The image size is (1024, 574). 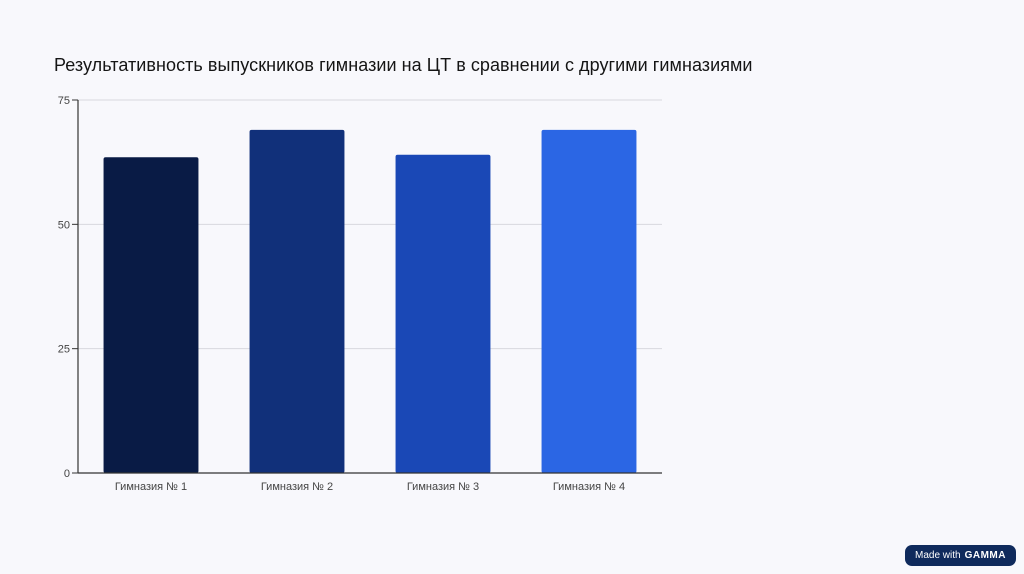 What do you see at coordinates (985, 555) in the screenshot?
I see `gamma-logo: GAMMA` at bounding box center [985, 555].